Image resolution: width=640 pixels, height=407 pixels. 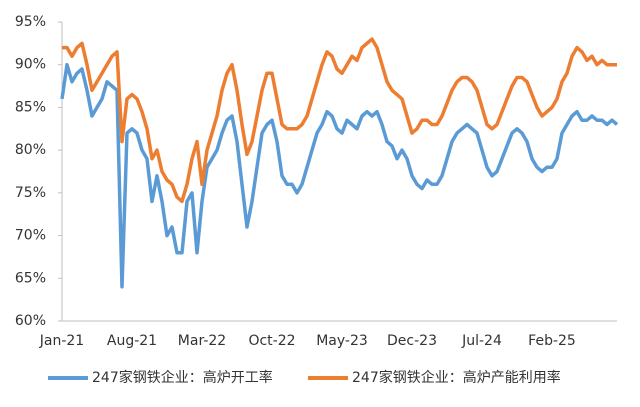 I want to click on legend-label: 247家钢铁企业：高炉产能利用率, so click(x=456, y=377).